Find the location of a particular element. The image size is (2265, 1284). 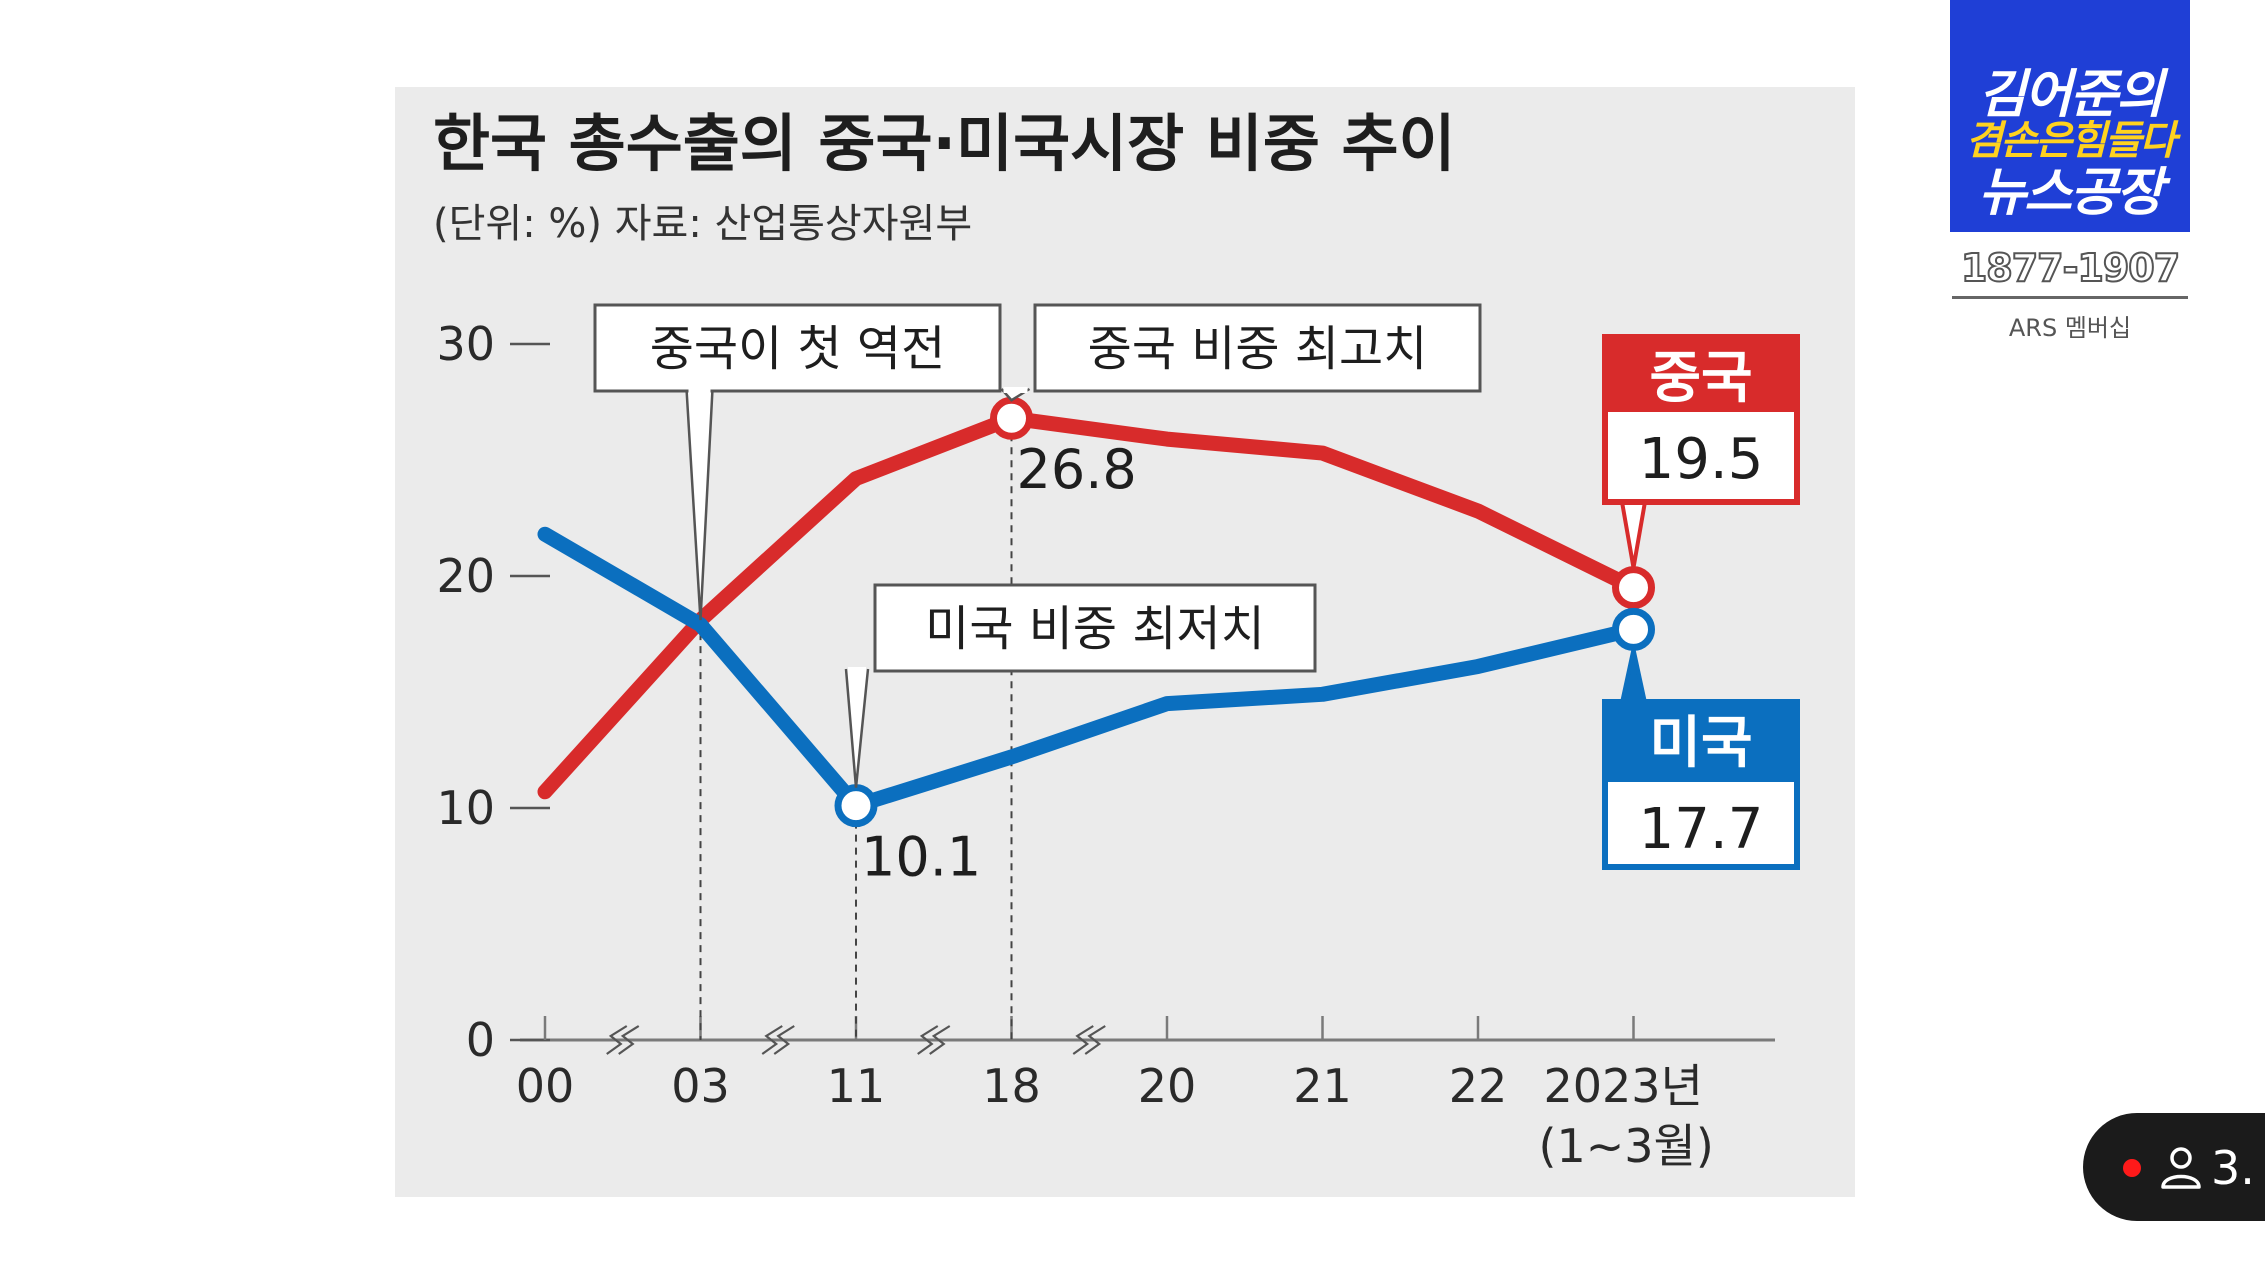

x-tick-label: 2023년 is located at coordinates (1623, 1086).